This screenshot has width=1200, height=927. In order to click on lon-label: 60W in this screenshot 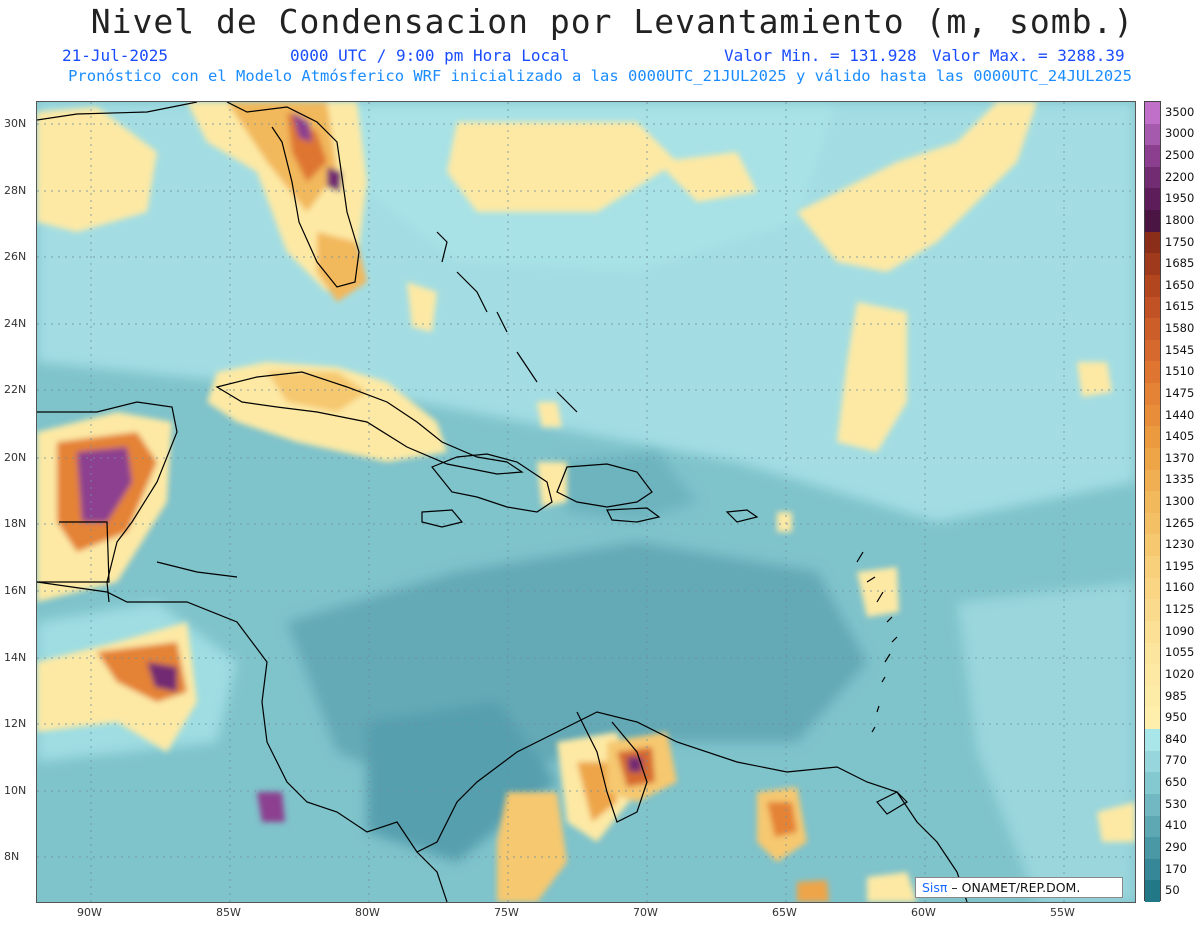, I will do `click(923, 912)`.